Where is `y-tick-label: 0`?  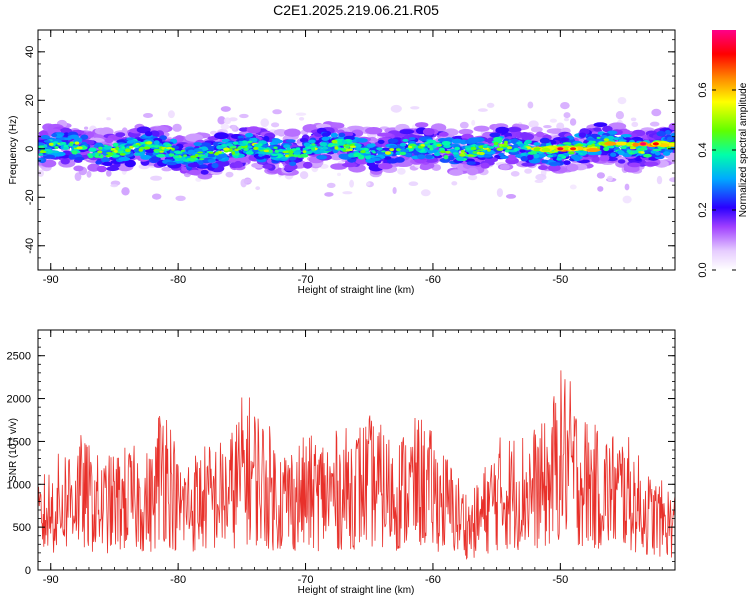
y-tick-label: 0 is located at coordinates (30, 149).